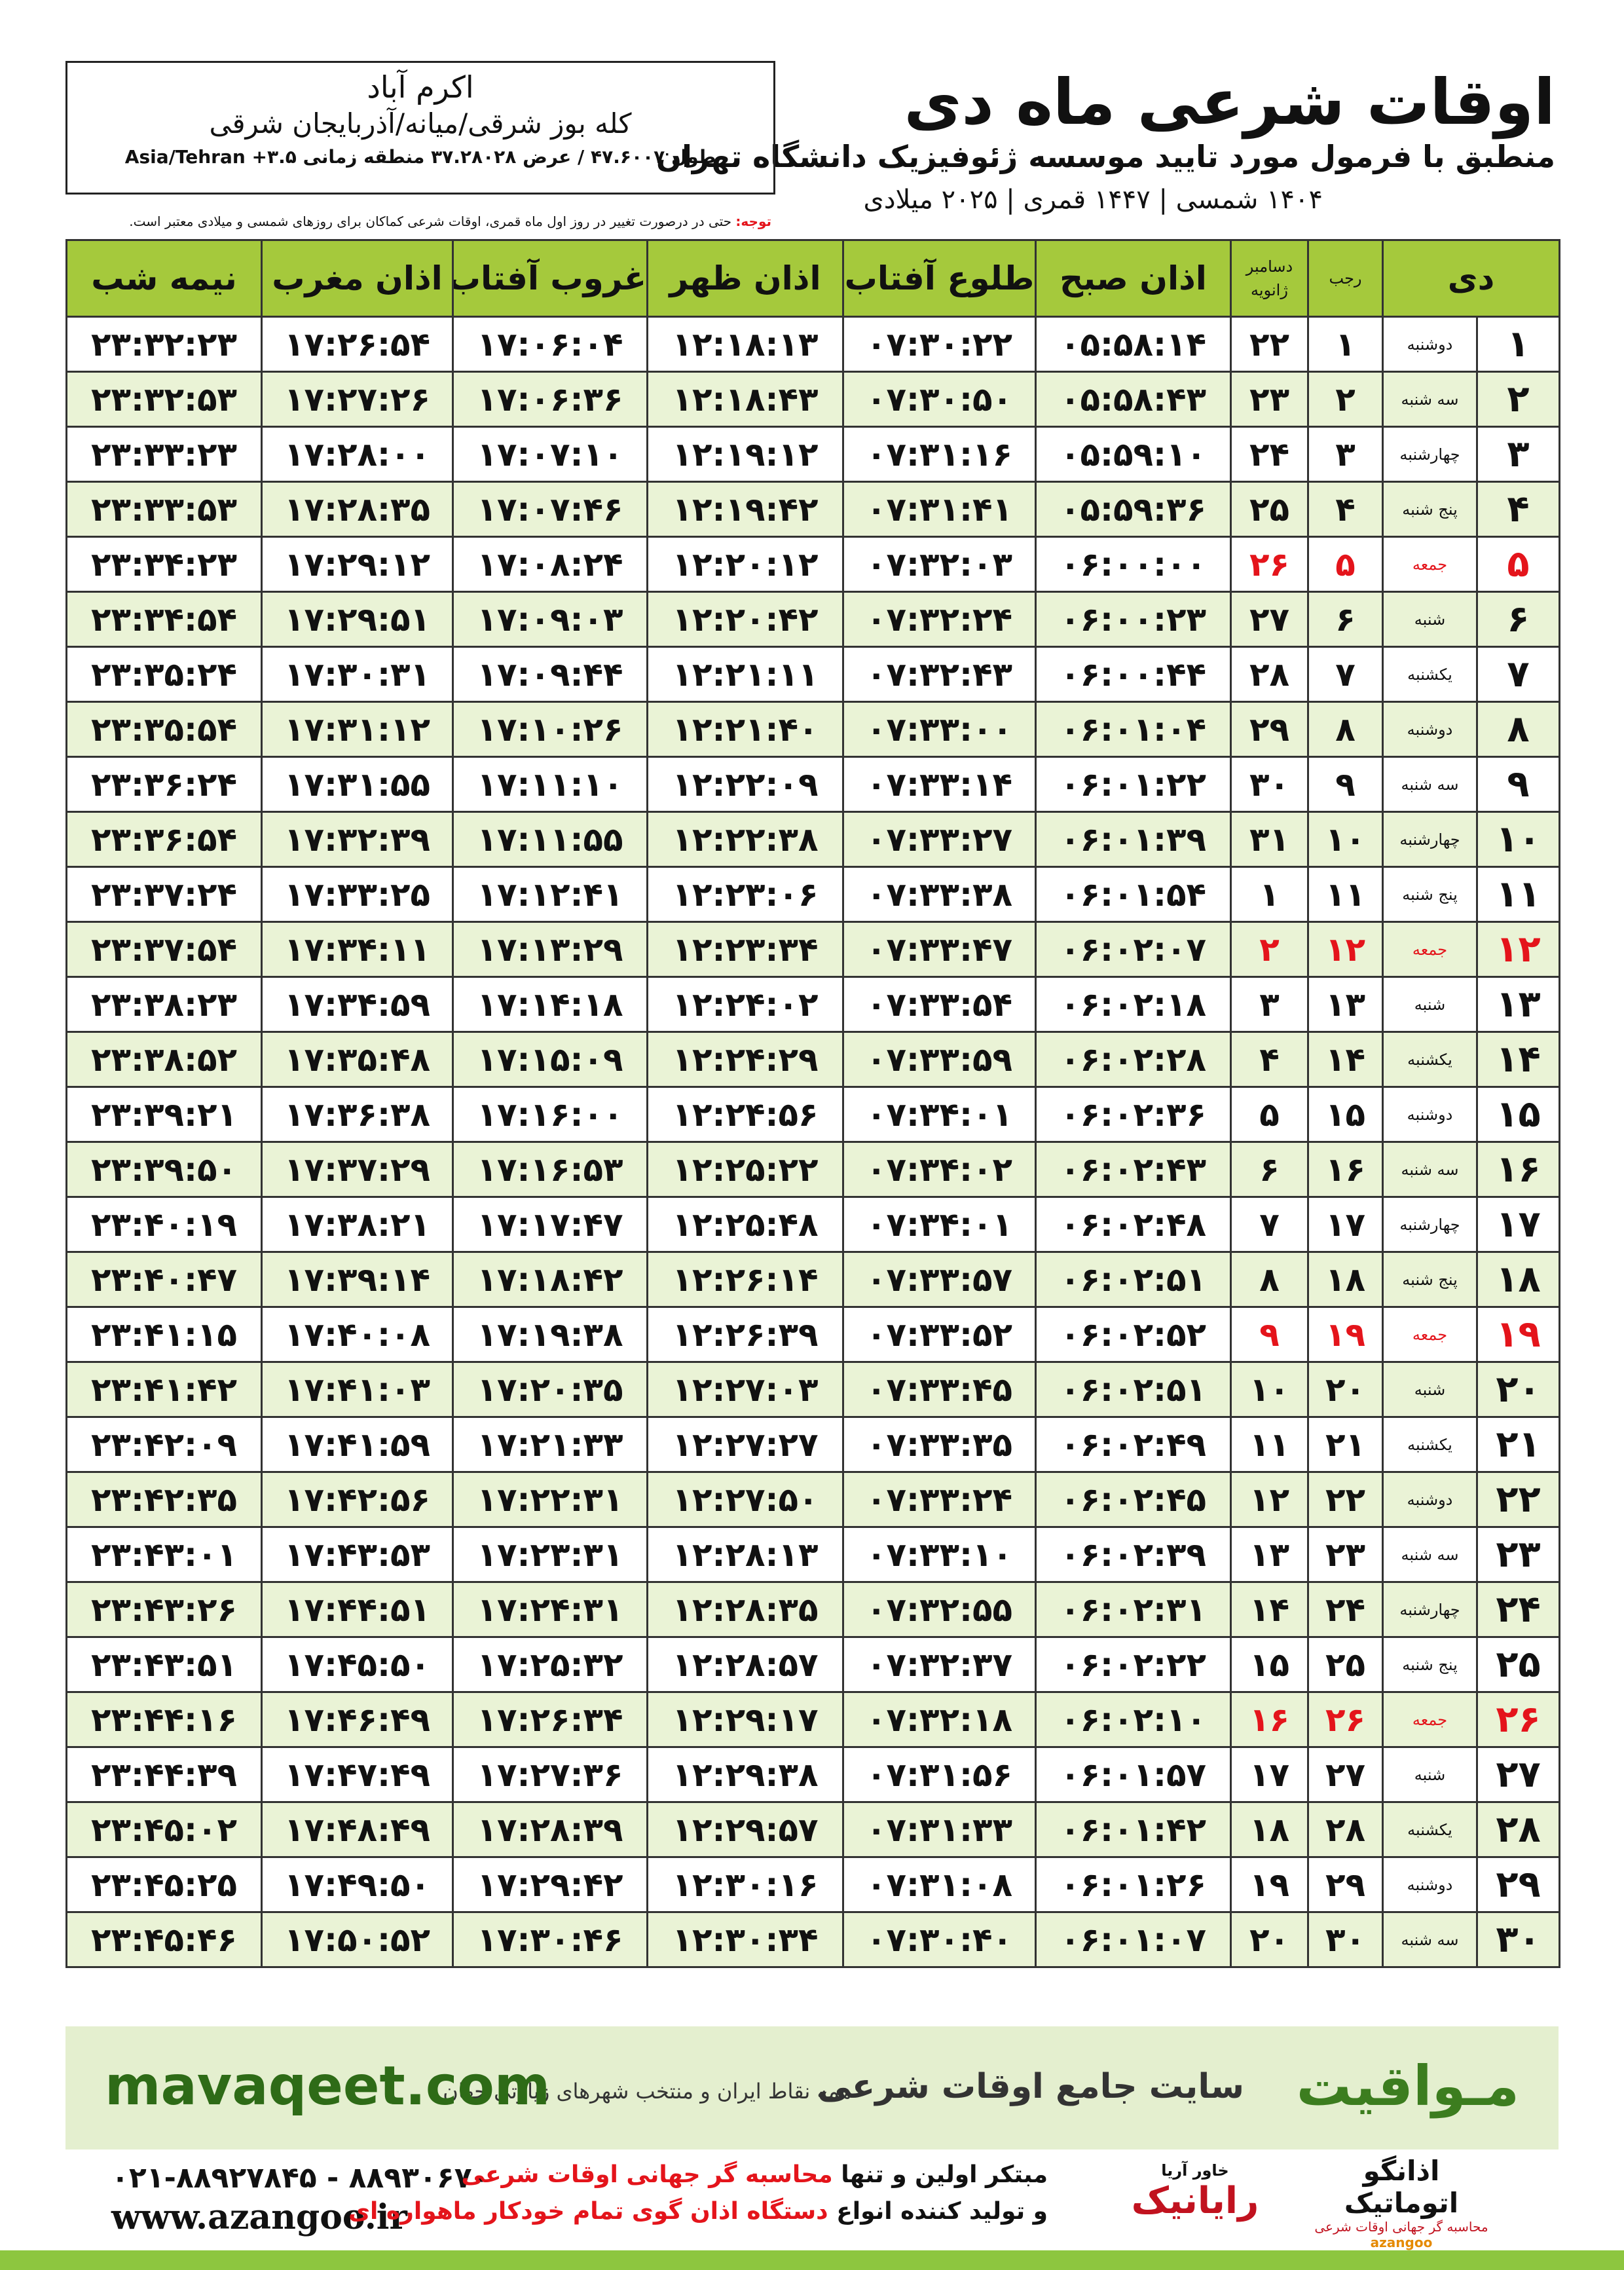 The height and width of the screenshot is (2270, 1624). What do you see at coordinates (1269, 894) in the screenshot?
I see `gregorian-day: ۱` at bounding box center [1269, 894].